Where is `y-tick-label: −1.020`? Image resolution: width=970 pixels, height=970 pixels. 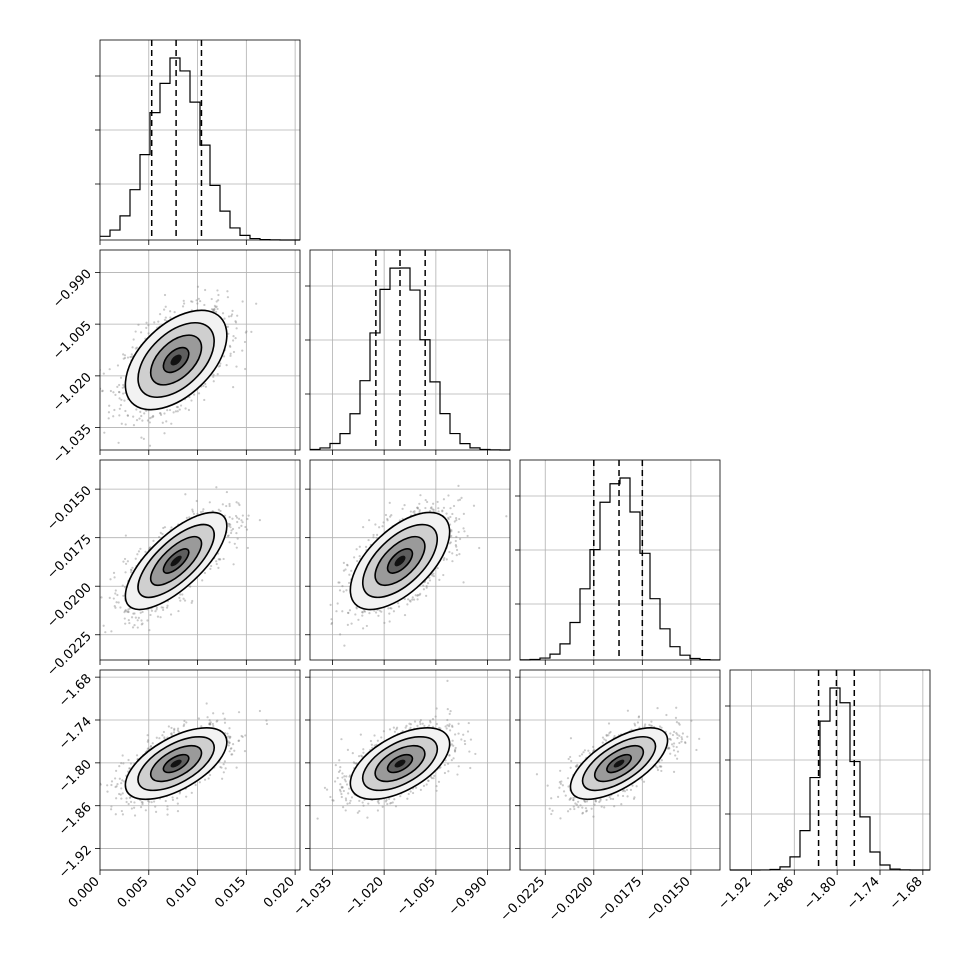 y-tick-label: −1.020 is located at coordinates (72, 392).